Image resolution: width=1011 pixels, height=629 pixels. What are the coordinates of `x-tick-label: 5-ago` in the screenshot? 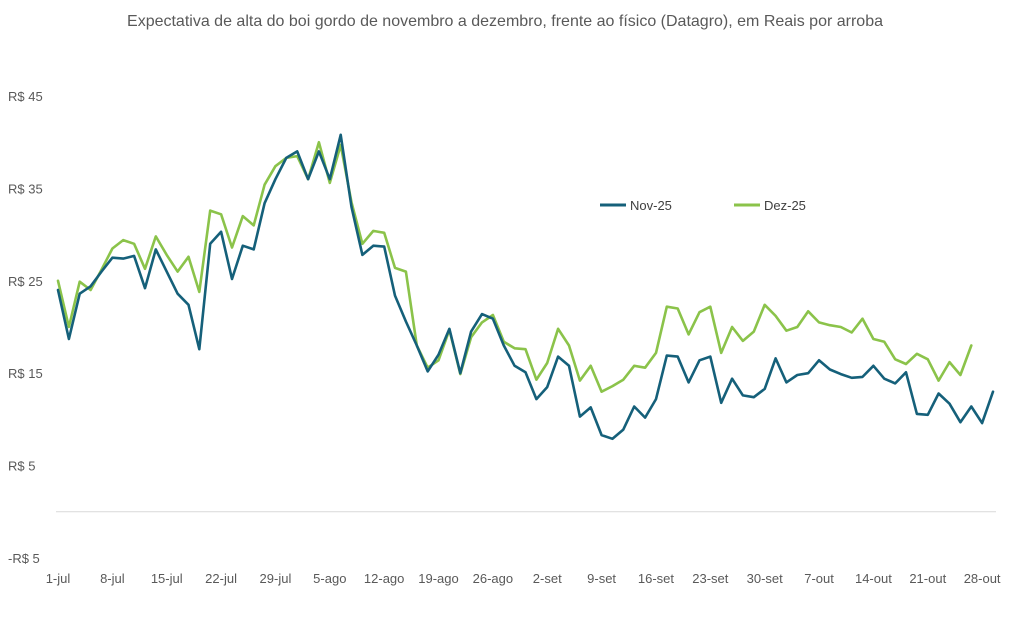 It's located at (329, 578).